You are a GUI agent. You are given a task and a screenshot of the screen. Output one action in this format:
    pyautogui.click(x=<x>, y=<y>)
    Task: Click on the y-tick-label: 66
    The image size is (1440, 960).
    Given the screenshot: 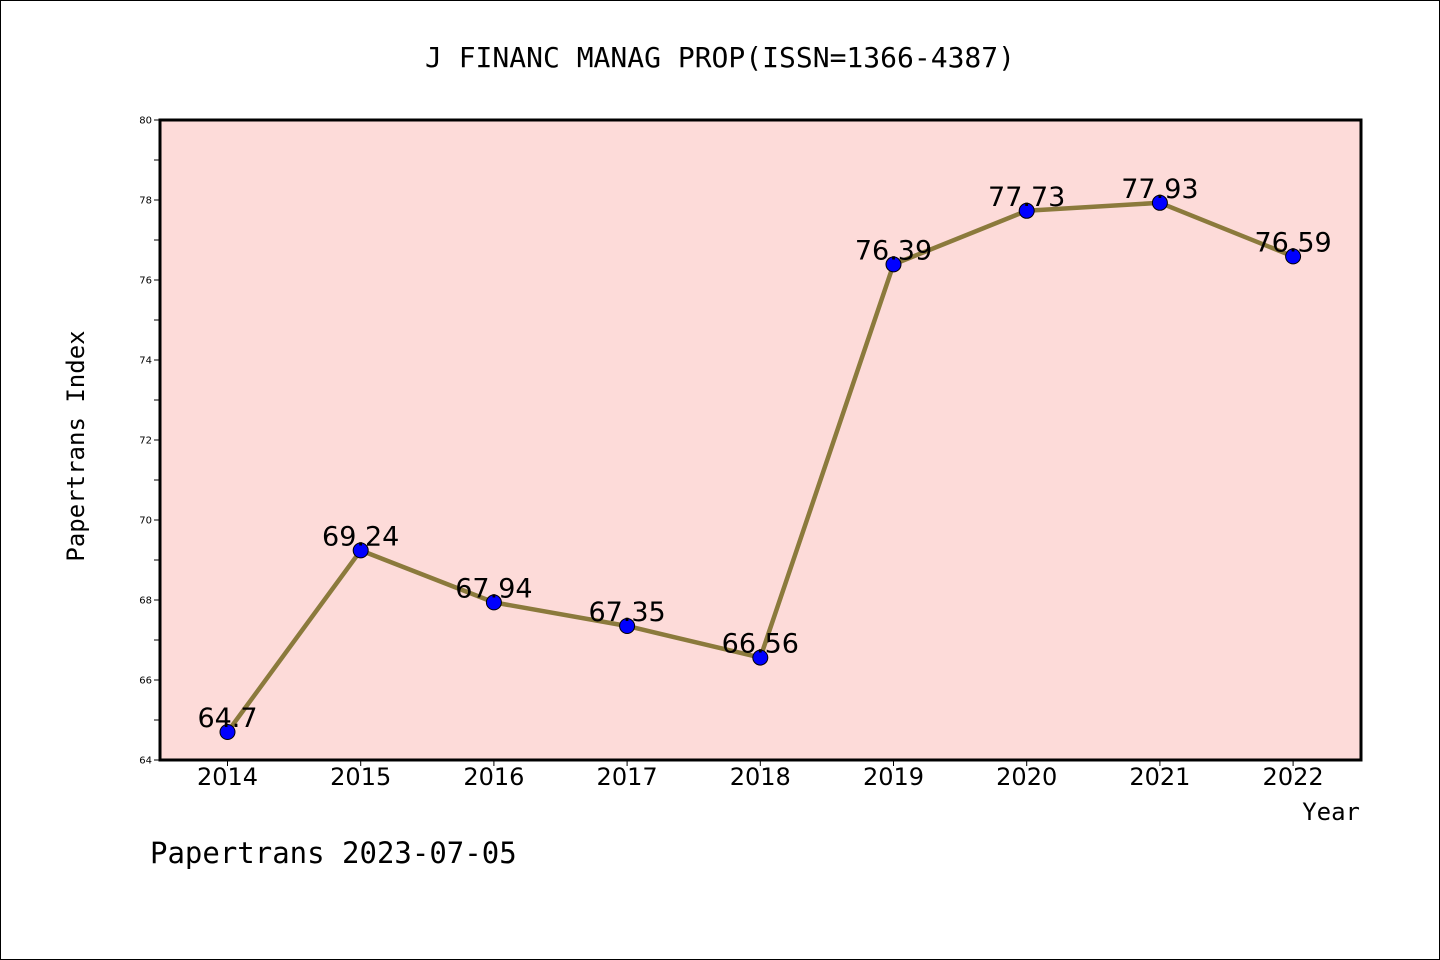 What is the action you would take?
    pyautogui.click(x=145, y=681)
    